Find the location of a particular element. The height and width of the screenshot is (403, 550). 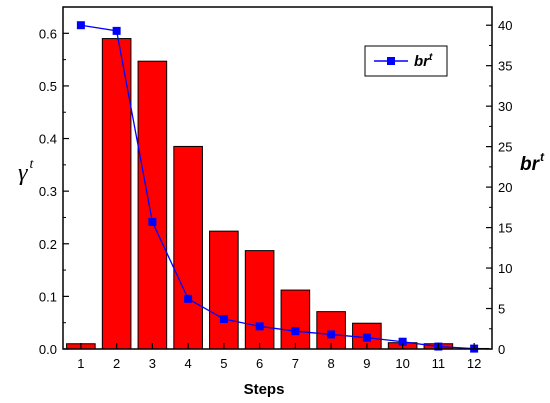

x-tick-label: 1 is located at coordinates (80, 363).